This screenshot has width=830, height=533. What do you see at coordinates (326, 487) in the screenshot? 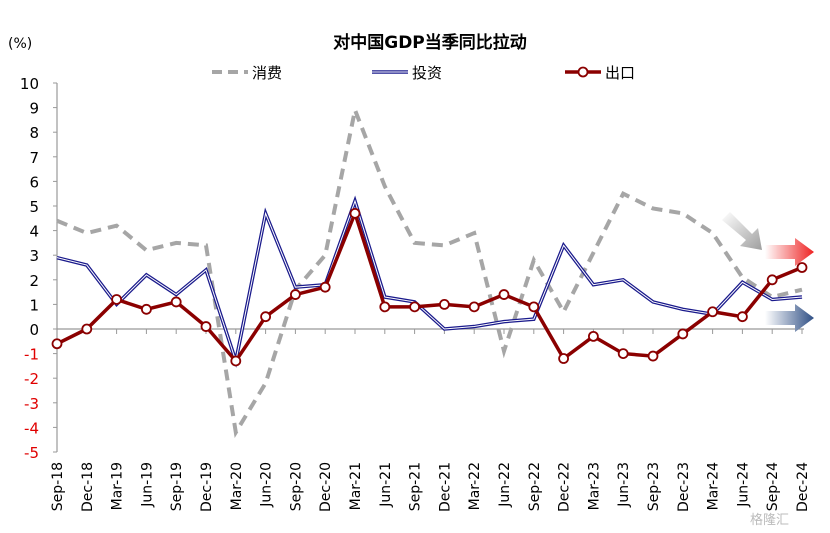
I see `x-tick-label: Dec-20` at bounding box center [326, 487].